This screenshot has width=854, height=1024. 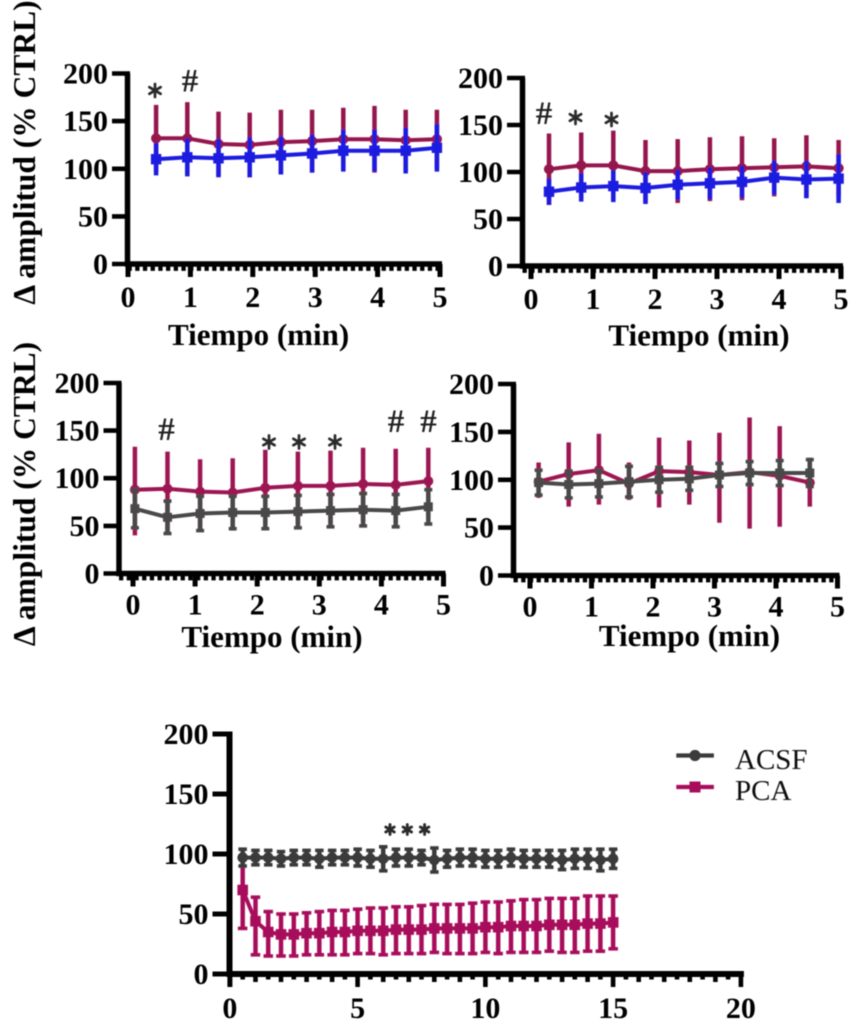 What do you see at coordinates (613, 1008) in the screenshot?
I see `svg-text: 15` at bounding box center [613, 1008].